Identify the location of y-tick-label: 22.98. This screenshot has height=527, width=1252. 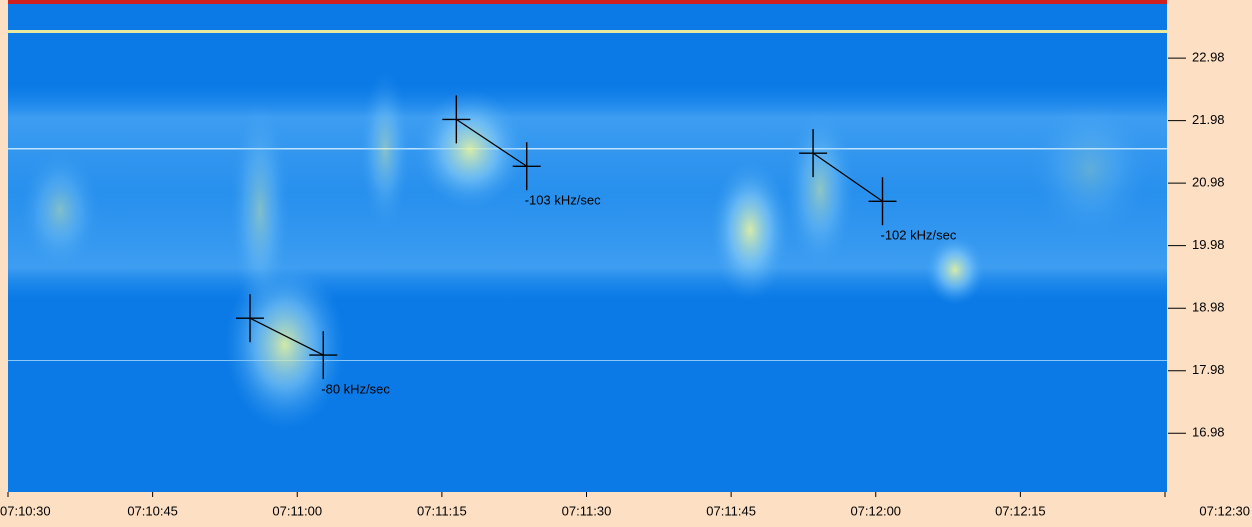
(1208, 57).